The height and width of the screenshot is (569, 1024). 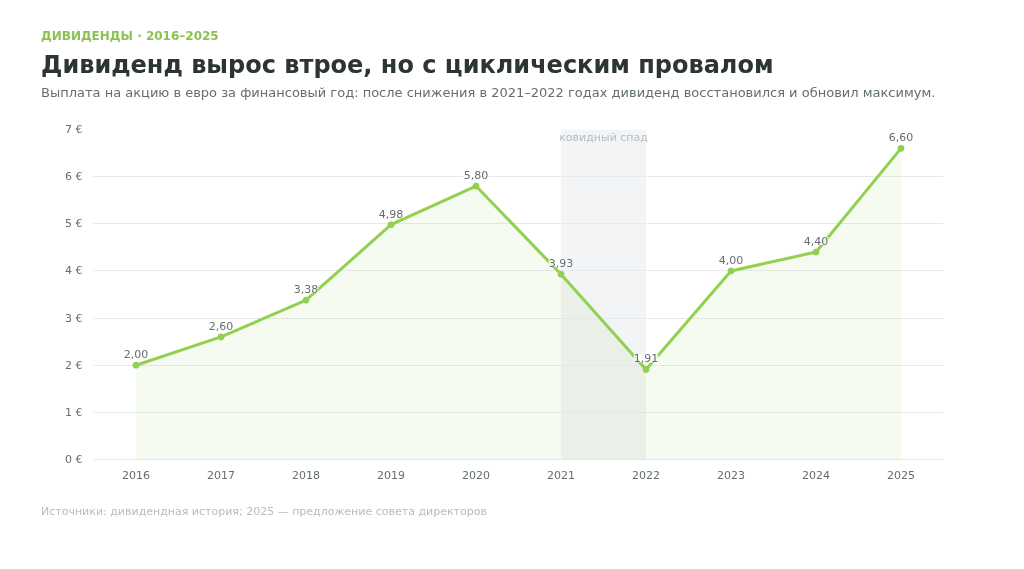 What do you see at coordinates (646, 359) in the screenshot?
I see `data-label: 1,91` at bounding box center [646, 359].